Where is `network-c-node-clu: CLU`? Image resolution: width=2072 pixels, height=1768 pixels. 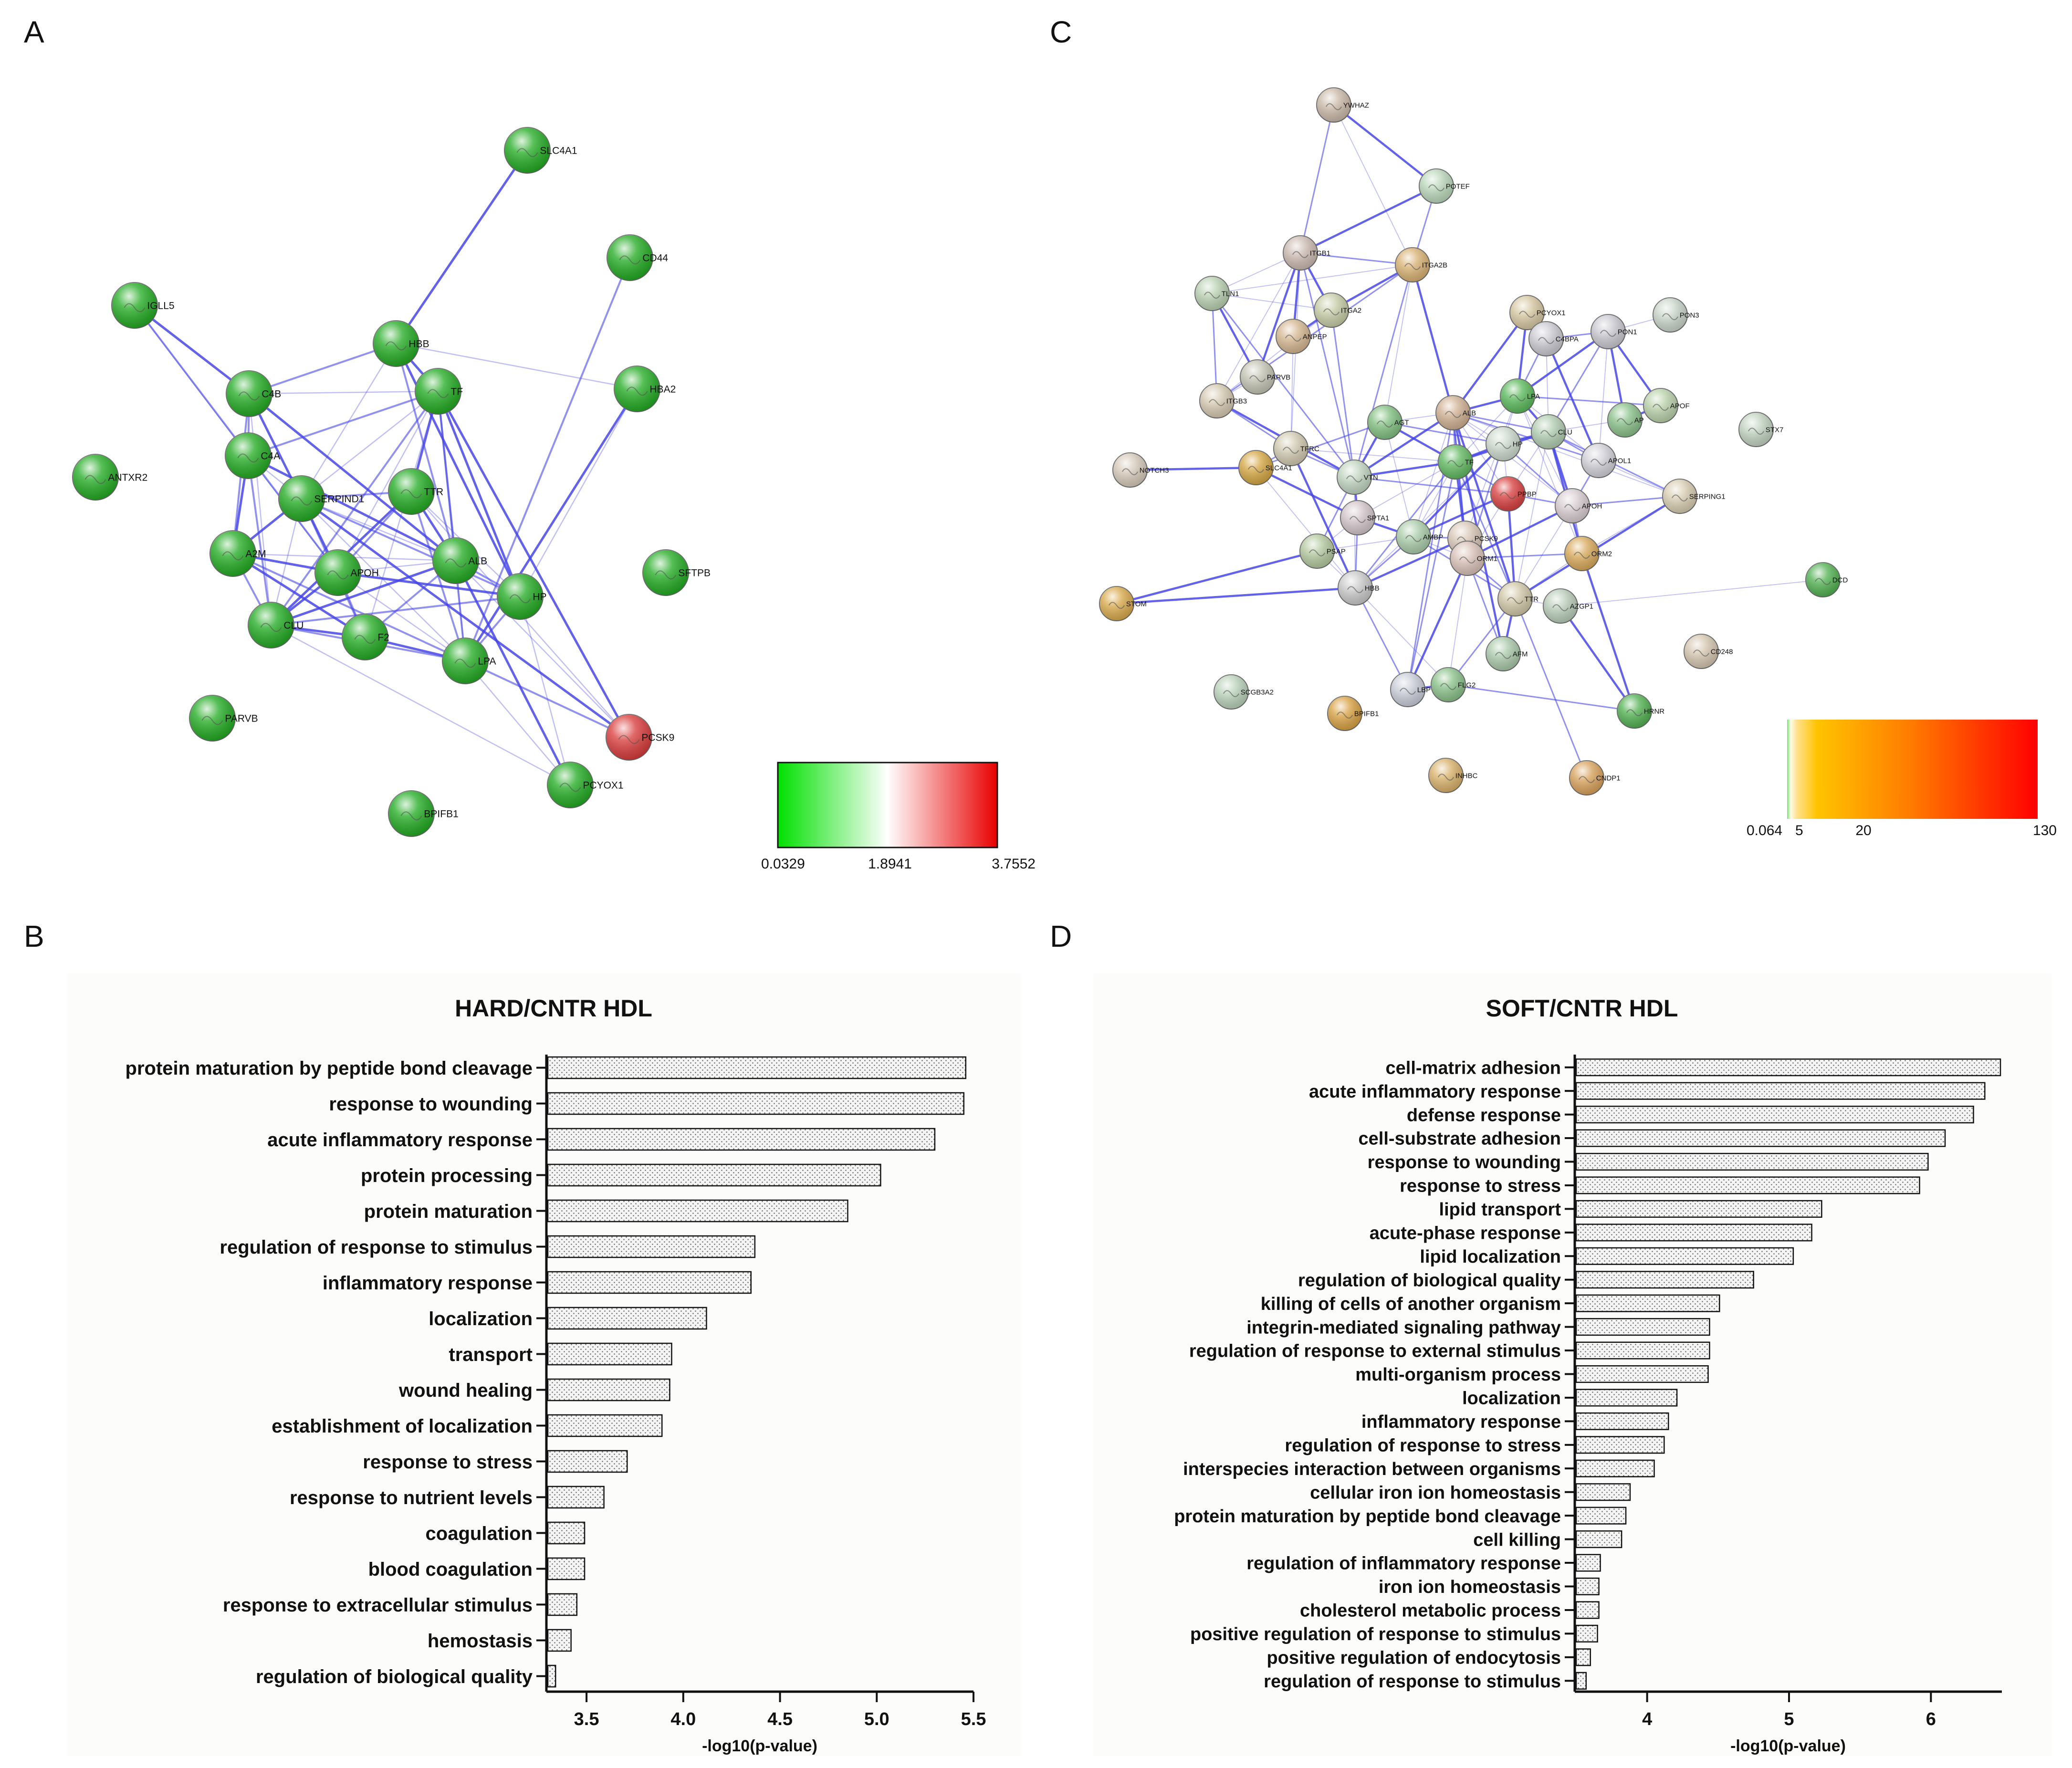 network-c-node-clu: CLU is located at coordinates (1551, 432).